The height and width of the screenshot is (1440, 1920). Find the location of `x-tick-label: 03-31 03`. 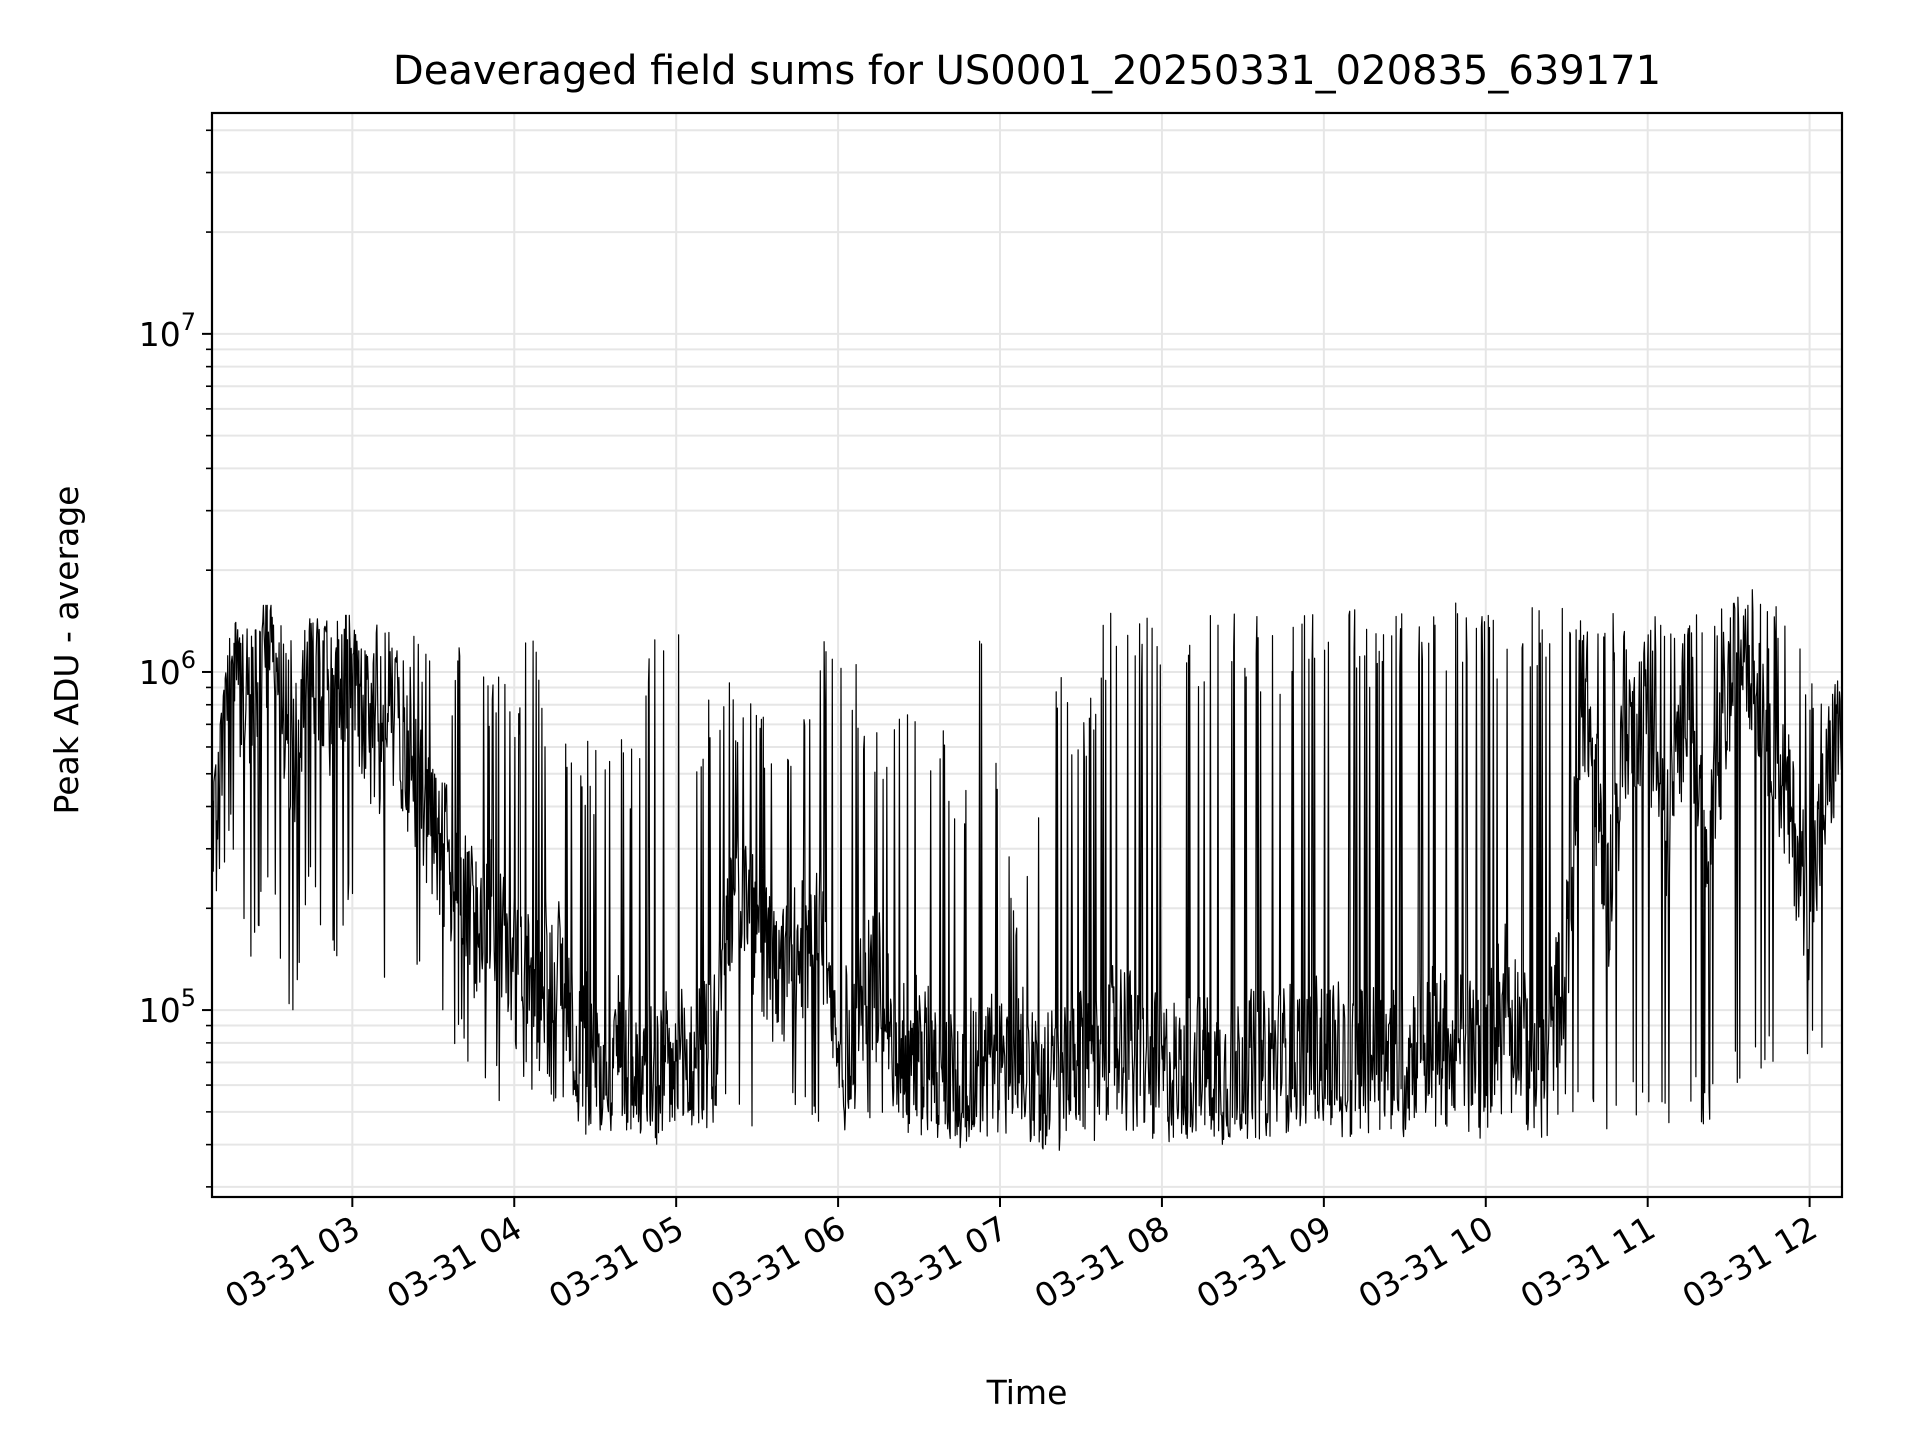

x-tick-label: 03-31 03 is located at coordinates (292, 1262).